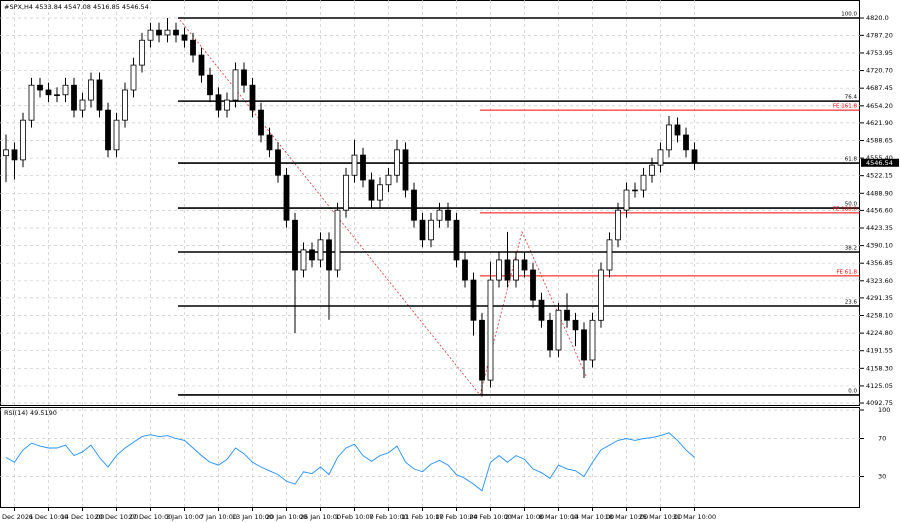 This screenshot has height=523, width=900. Describe the element at coordinates (879, 140) in the screenshot. I see `y-tick-label: 4588.65` at that location.